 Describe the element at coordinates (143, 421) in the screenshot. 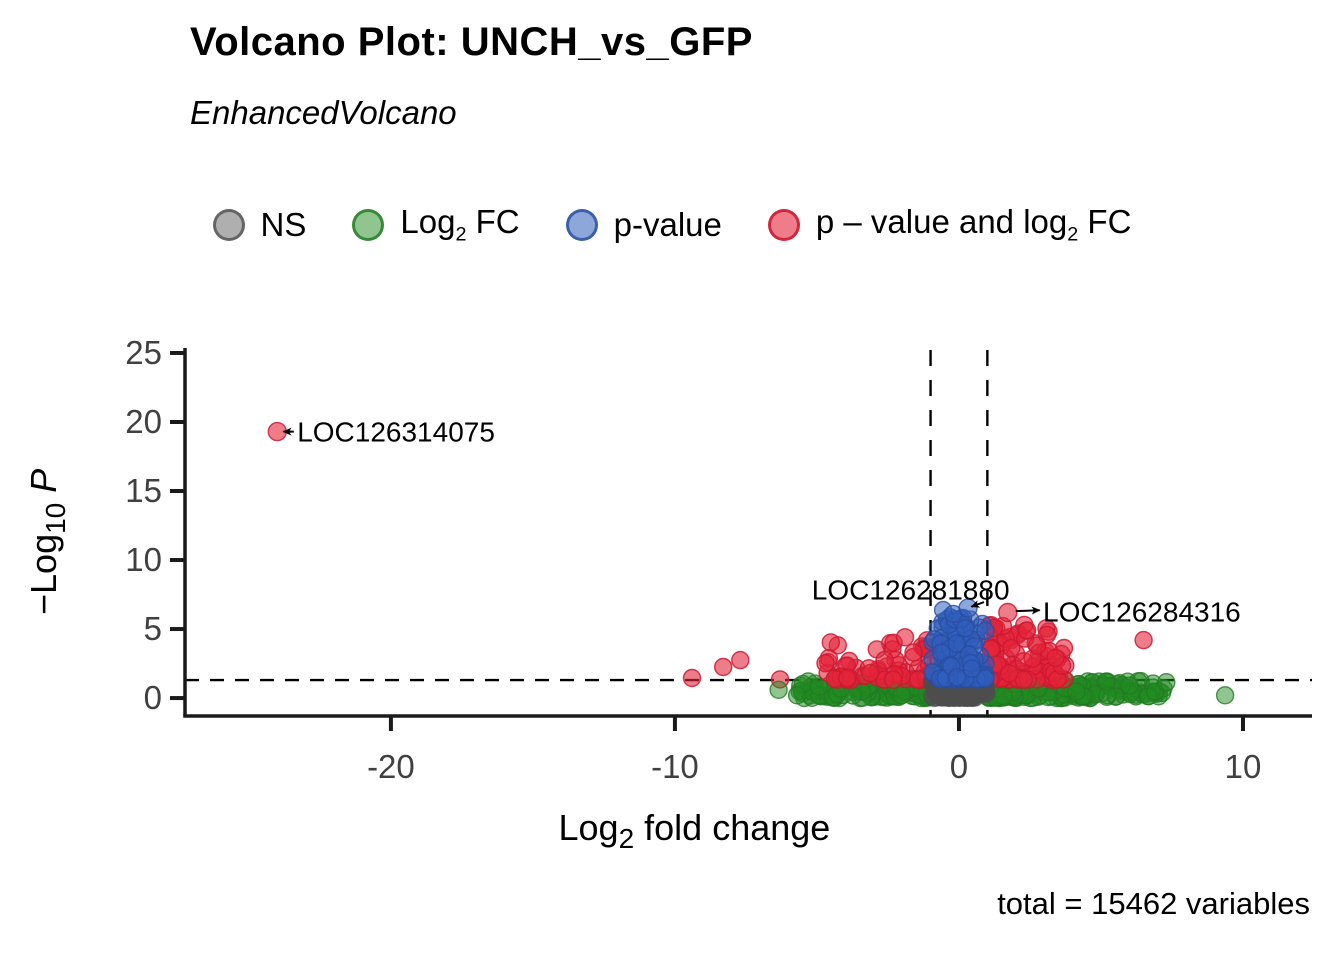

I see `y-tick-label: 20` at that location.